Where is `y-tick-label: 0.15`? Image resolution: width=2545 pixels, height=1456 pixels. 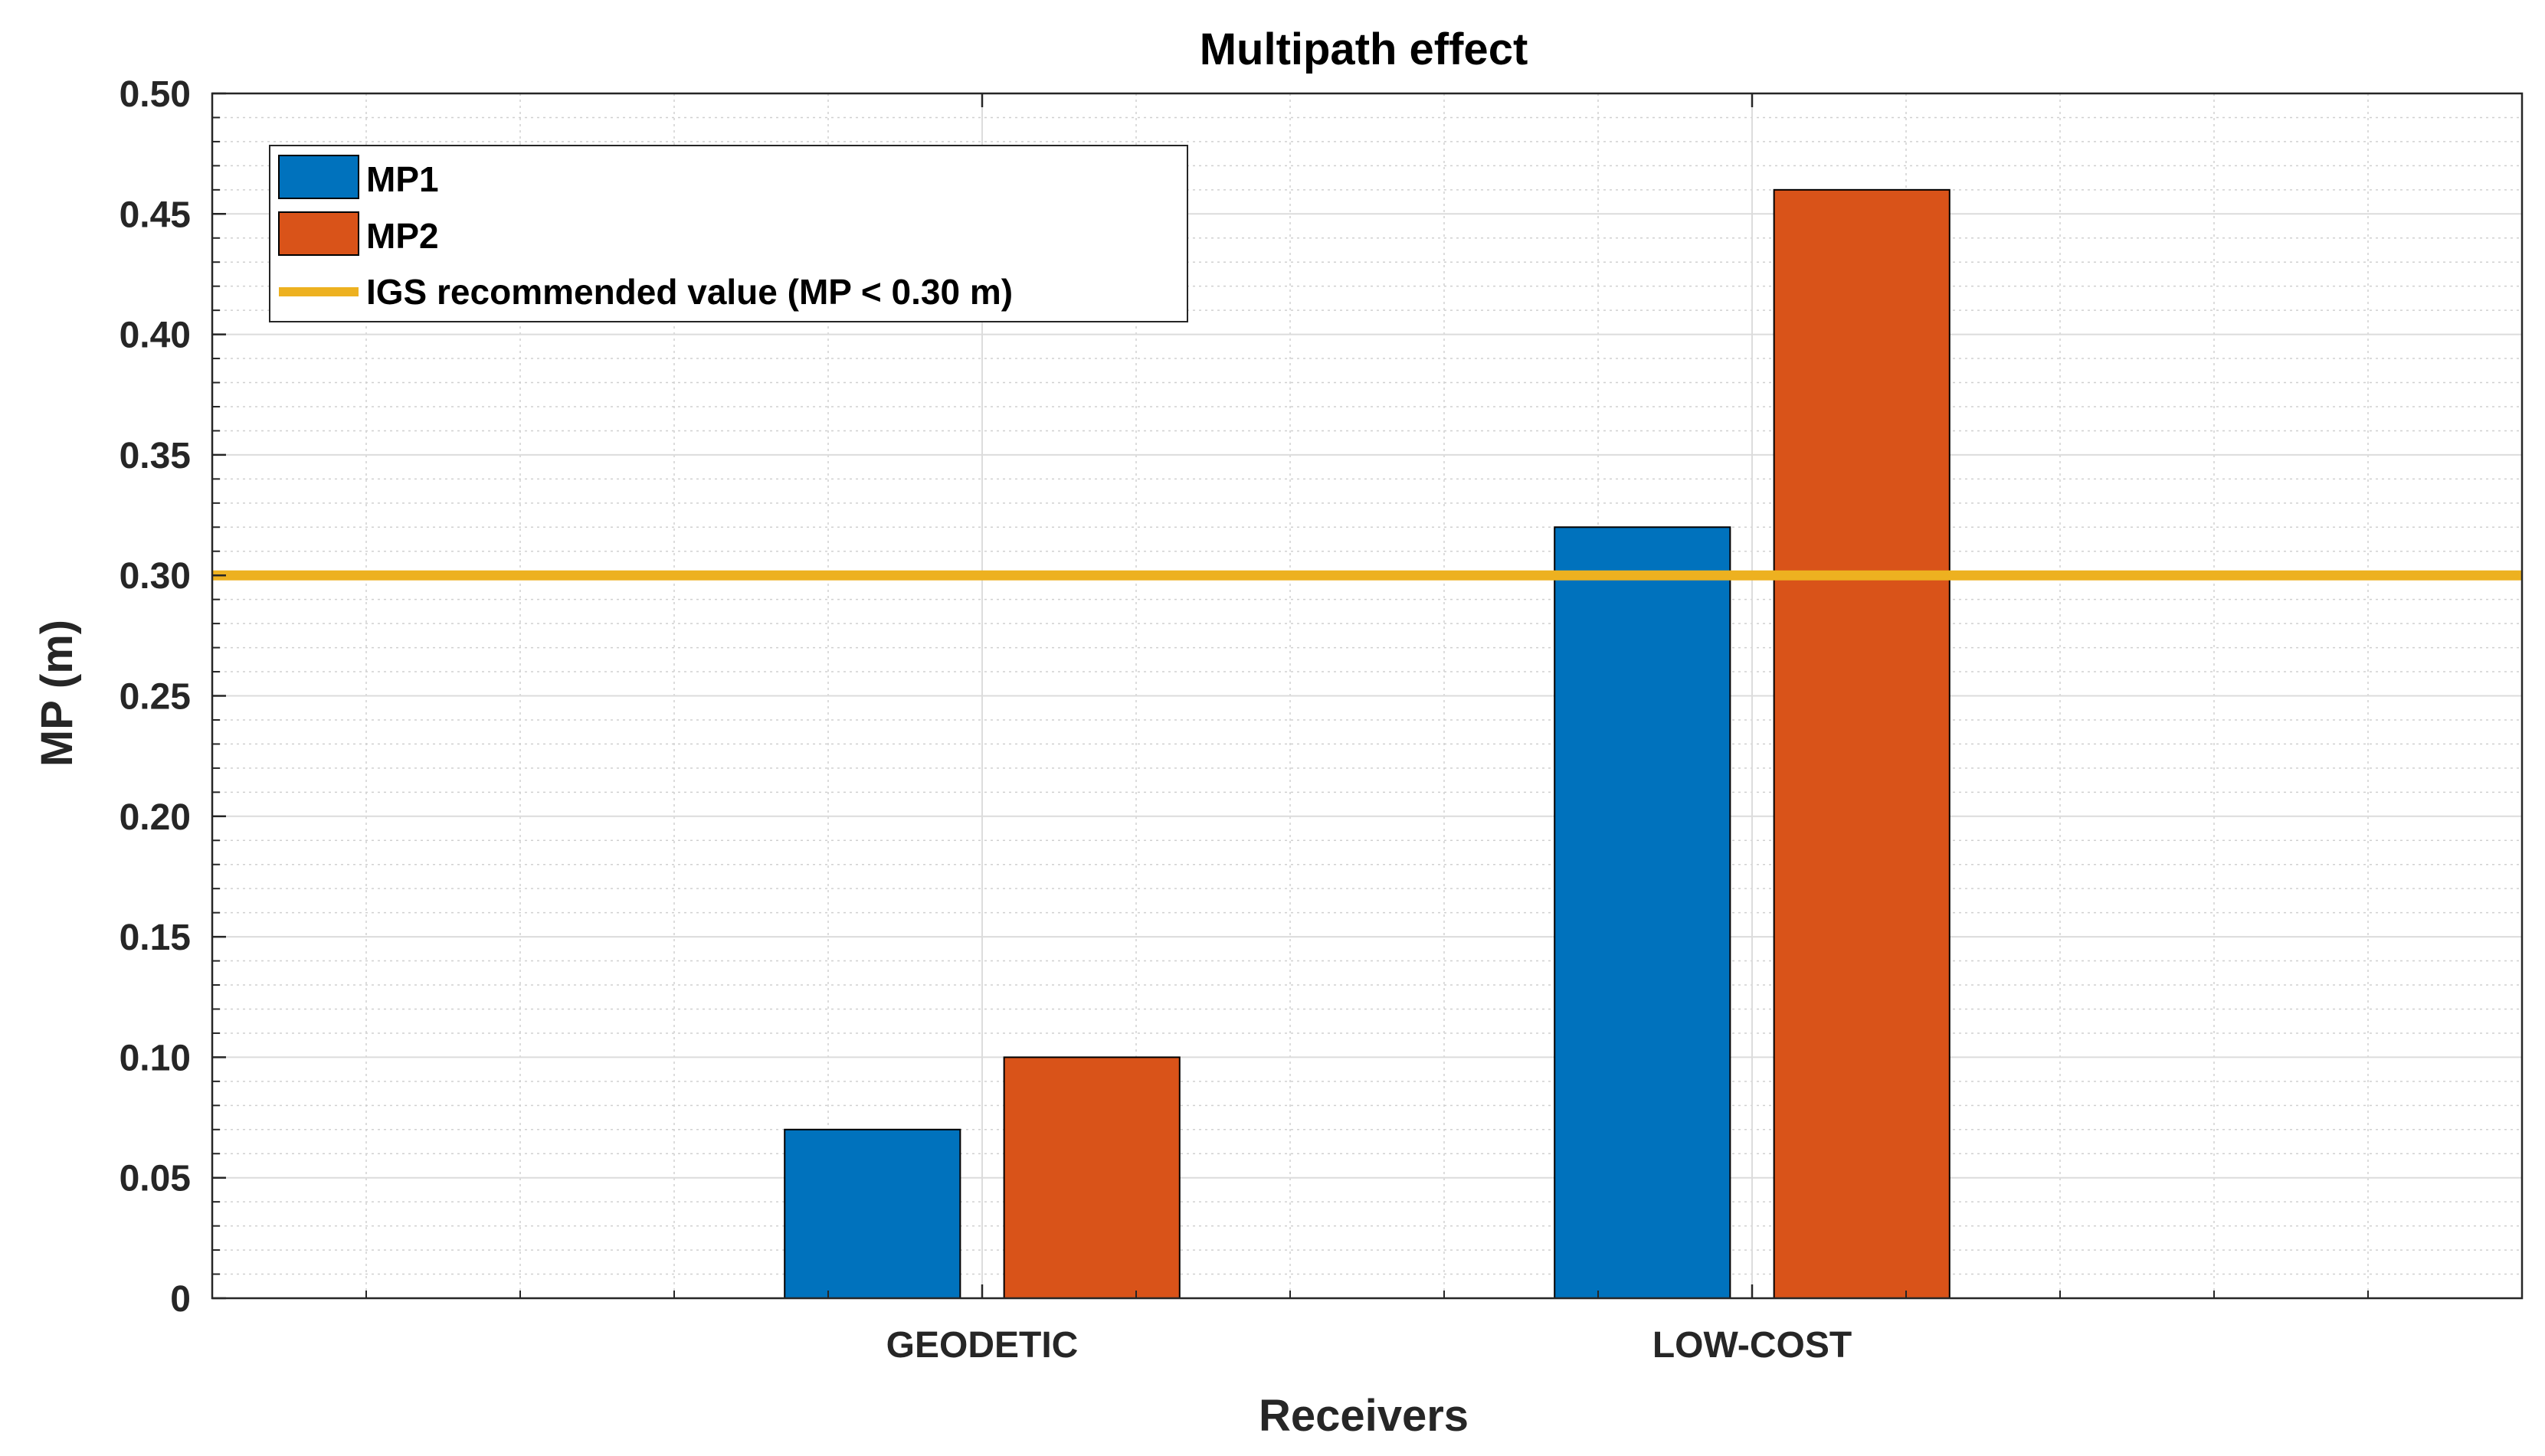
y-tick-label: 0.15 is located at coordinates (155, 938).